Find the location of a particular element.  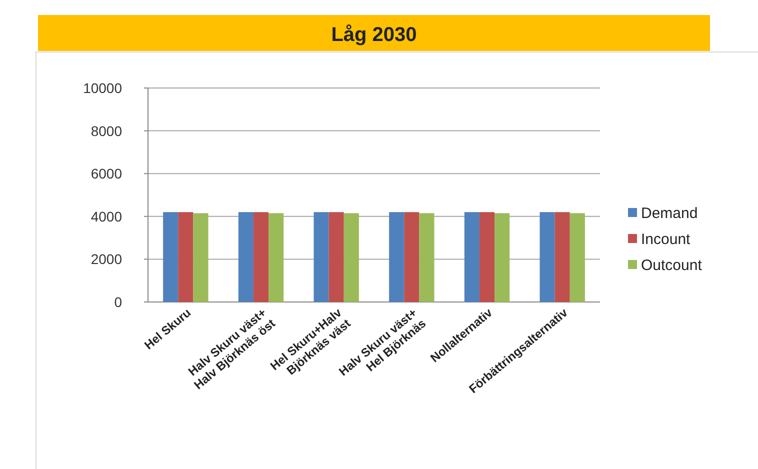

y-tick-label: 6000 is located at coordinates (106, 174).